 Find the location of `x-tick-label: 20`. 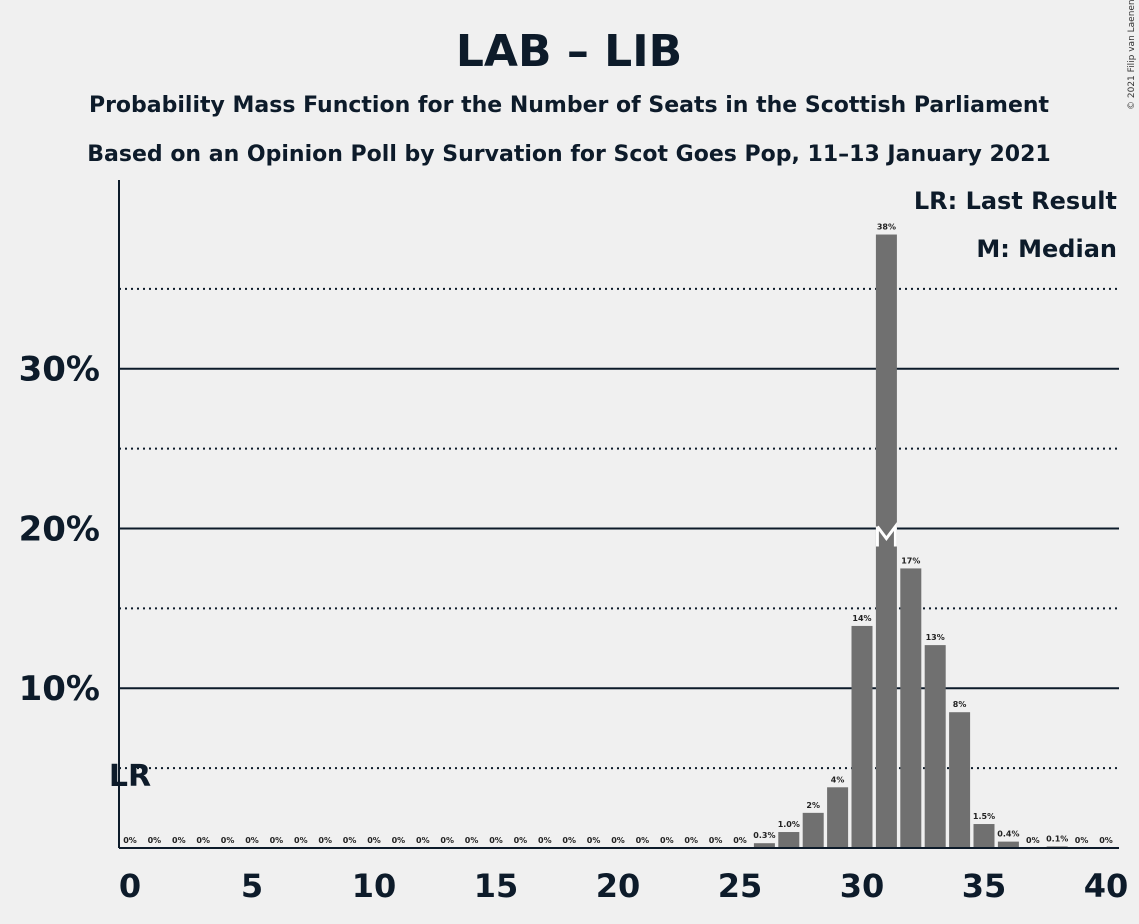

x-tick-label: 20 is located at coordinates (618, 886).